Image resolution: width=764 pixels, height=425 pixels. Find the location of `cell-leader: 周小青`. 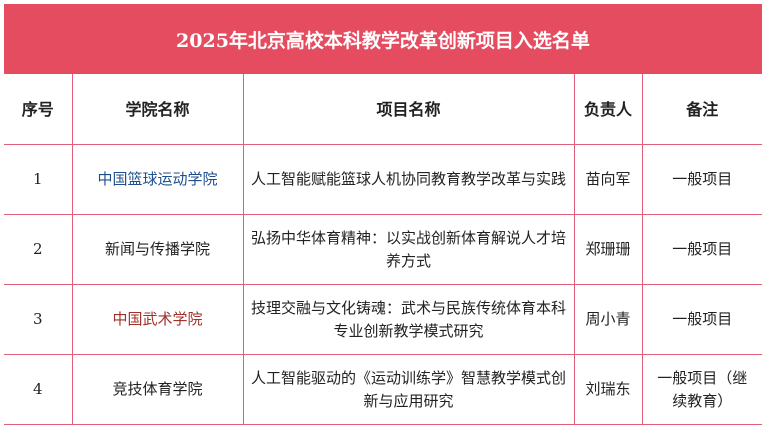

cell-leader: 周小青 is located at coordinates (608, 319).